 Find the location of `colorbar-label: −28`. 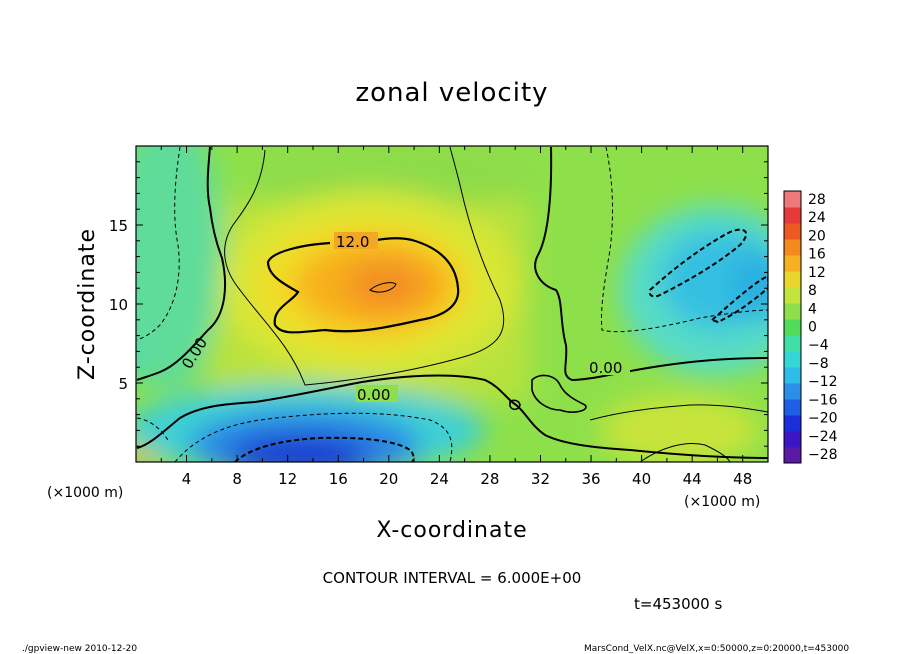

colorbar-label: −28 is located at coordinates (823, 455).